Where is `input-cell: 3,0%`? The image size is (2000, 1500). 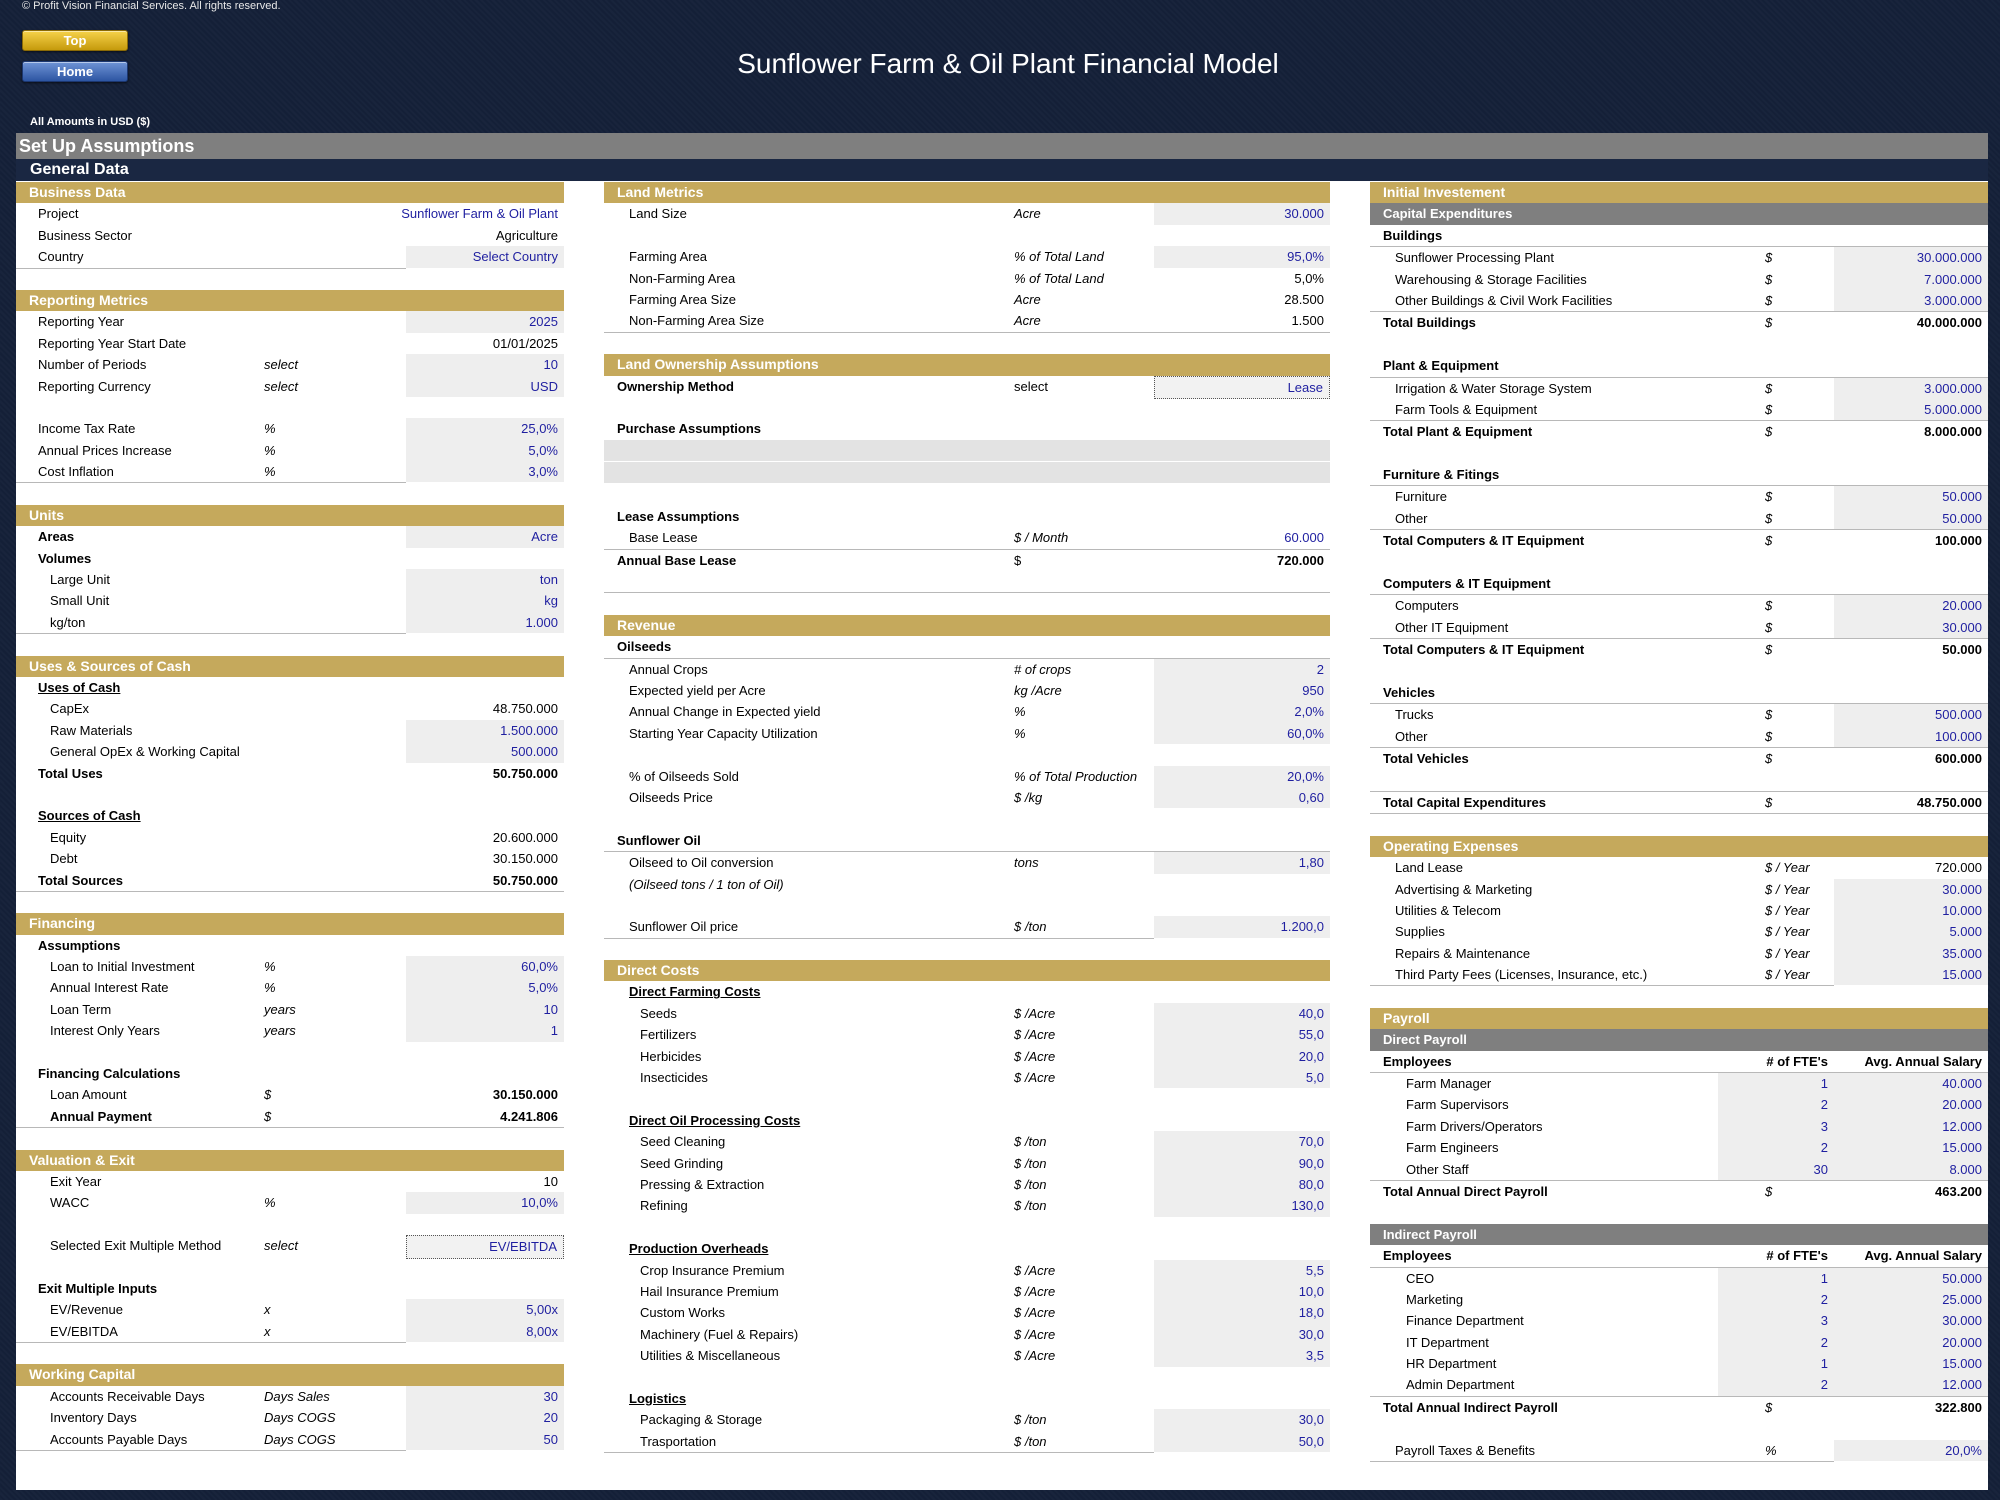 input-cell: 3,0% is located at coordinates (485, 472).